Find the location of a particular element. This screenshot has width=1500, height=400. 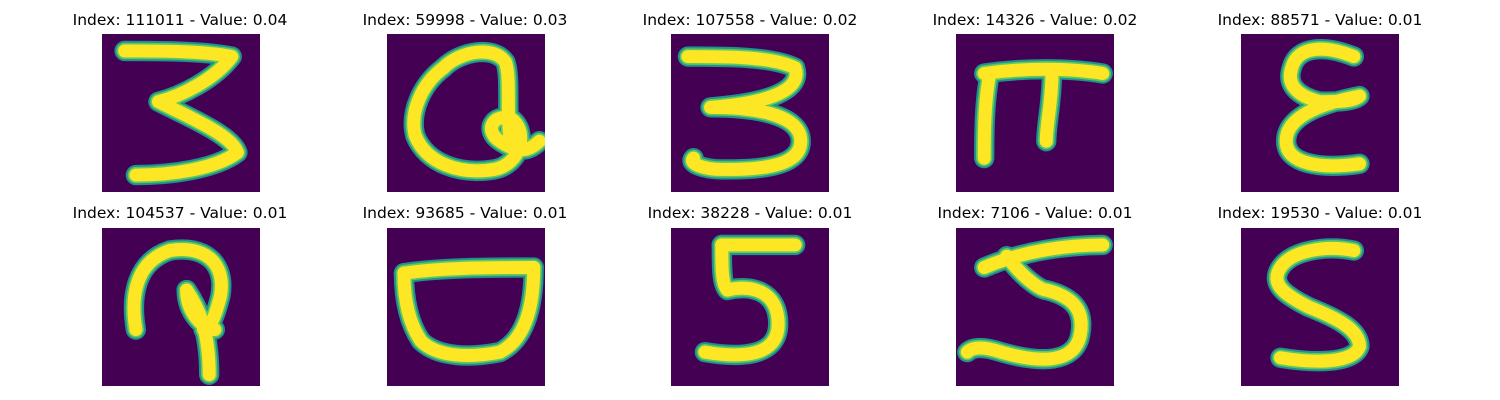

panel-title: Index: 107558 - Value: 0.02 is located at coordinates (750, 20).